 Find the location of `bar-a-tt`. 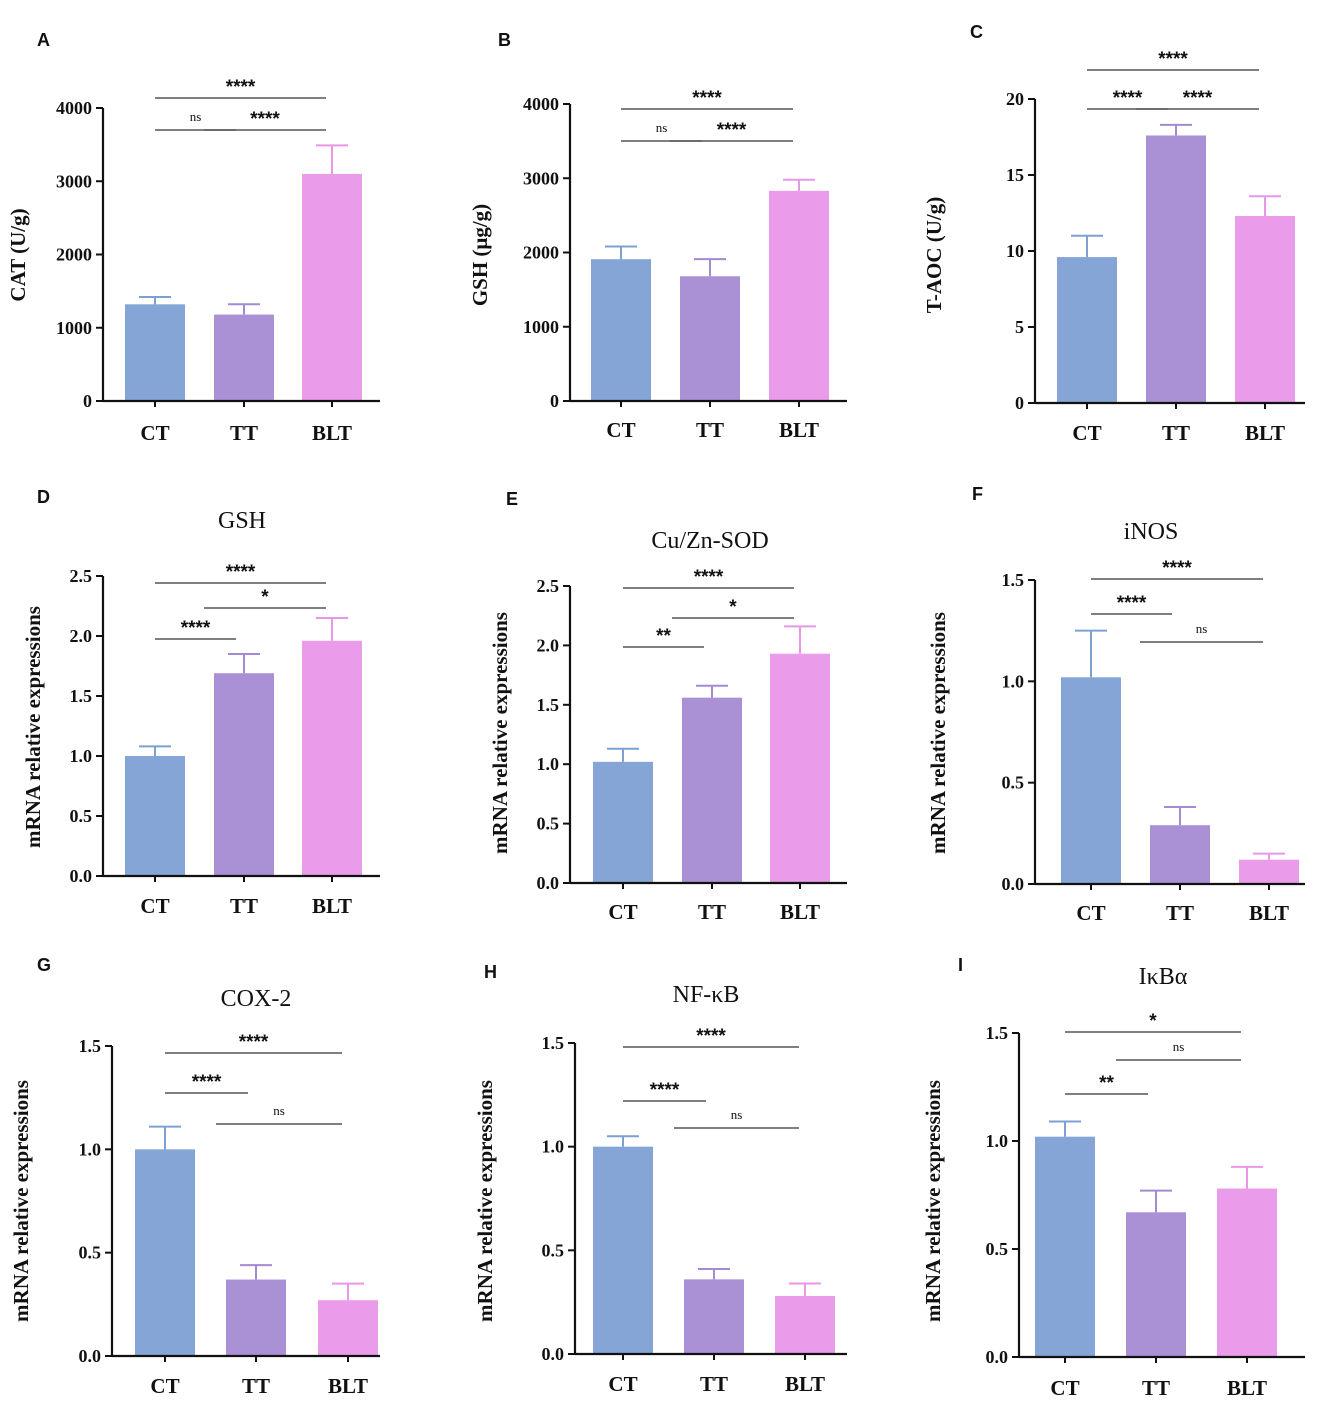

bar-a-tt is located at coordinates (244, 357).